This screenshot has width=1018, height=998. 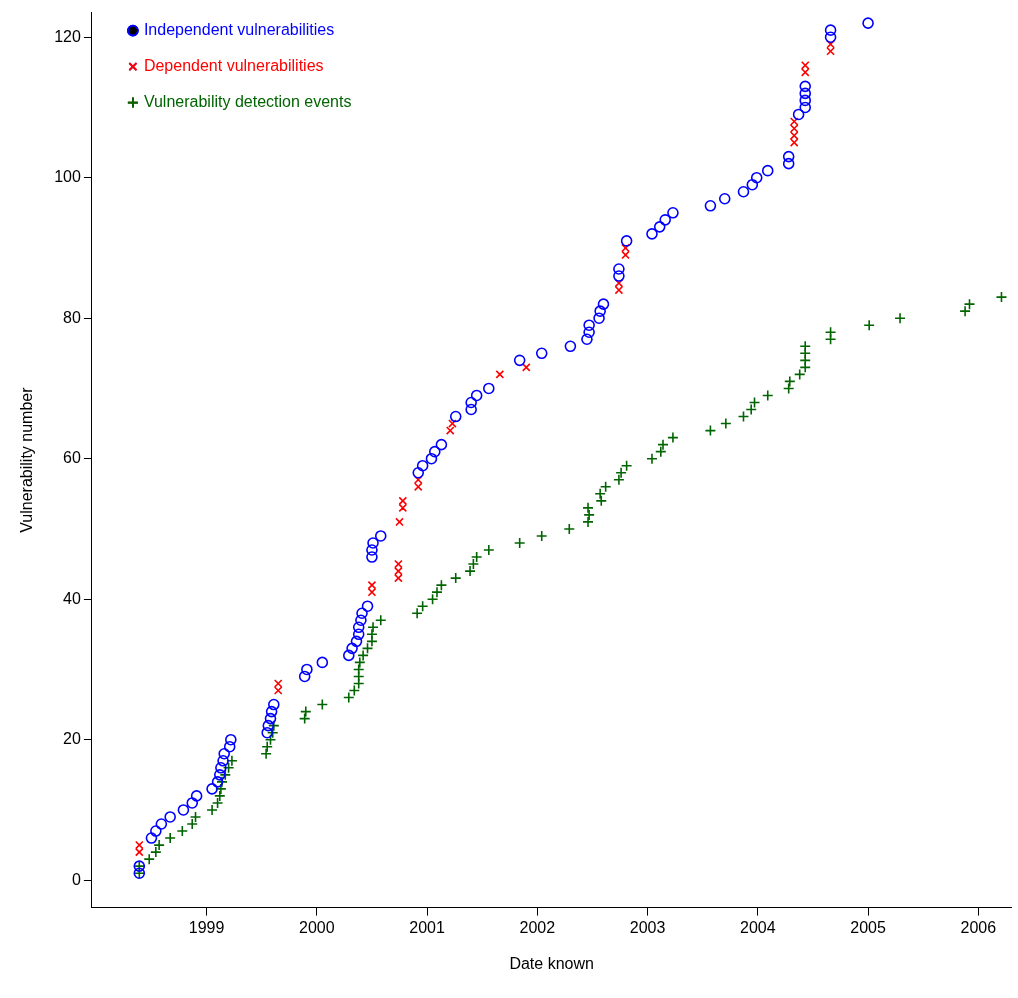 I want to click on x-tick-label: 2000, so click(x=317, y=927).